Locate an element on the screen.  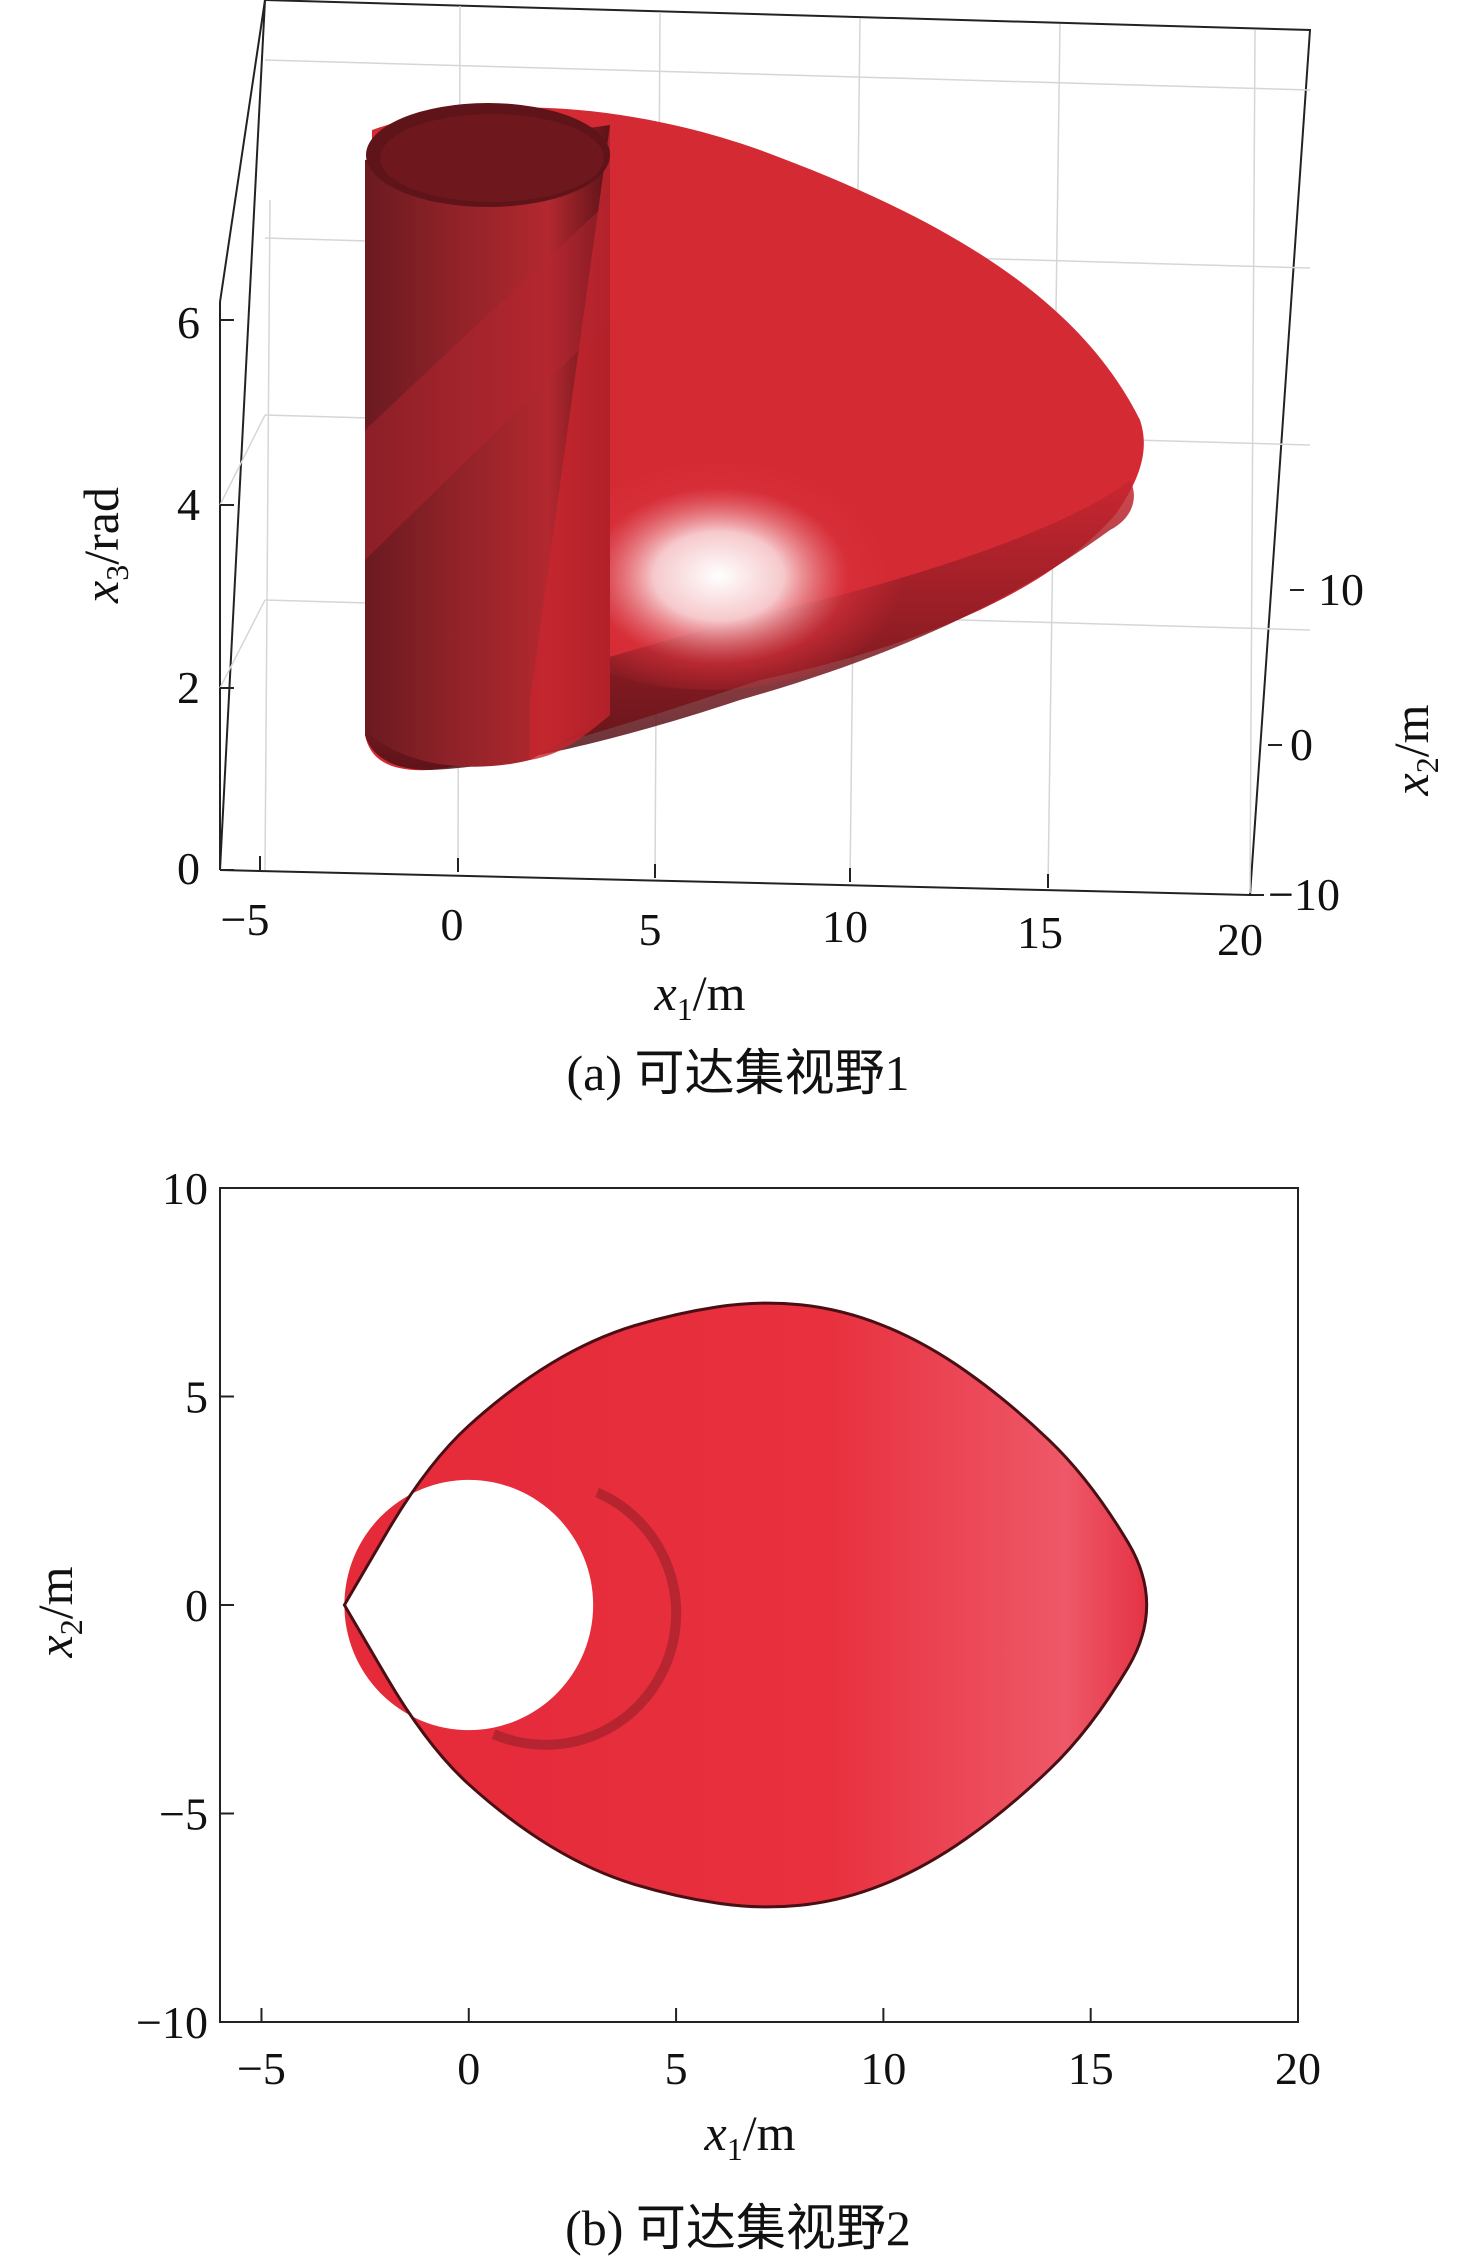
chart-a-xlabel: x1/m is located at coordinates (700, 996).